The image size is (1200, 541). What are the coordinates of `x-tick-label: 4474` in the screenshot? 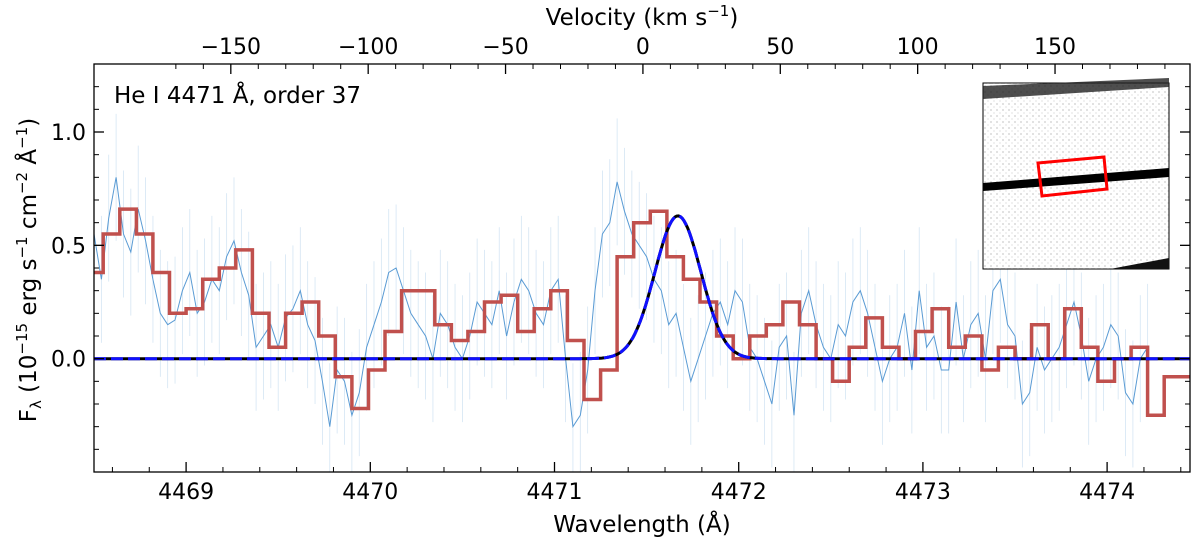 It's located at (1107, 492).